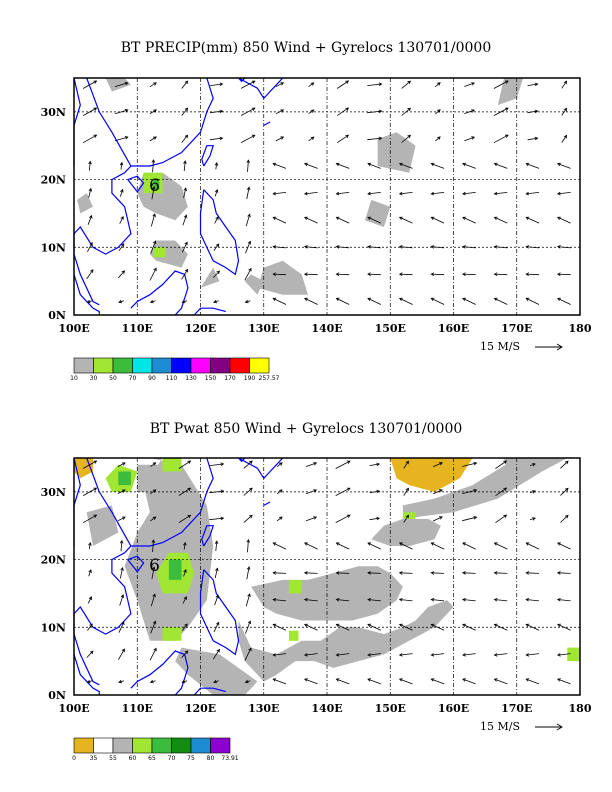 The width and height of the screenshot is (612, 792). What do you see at coordinates (133, 378) in the screenshot?
I see `colorbar-label: 70` at bounding box center [133, 378].